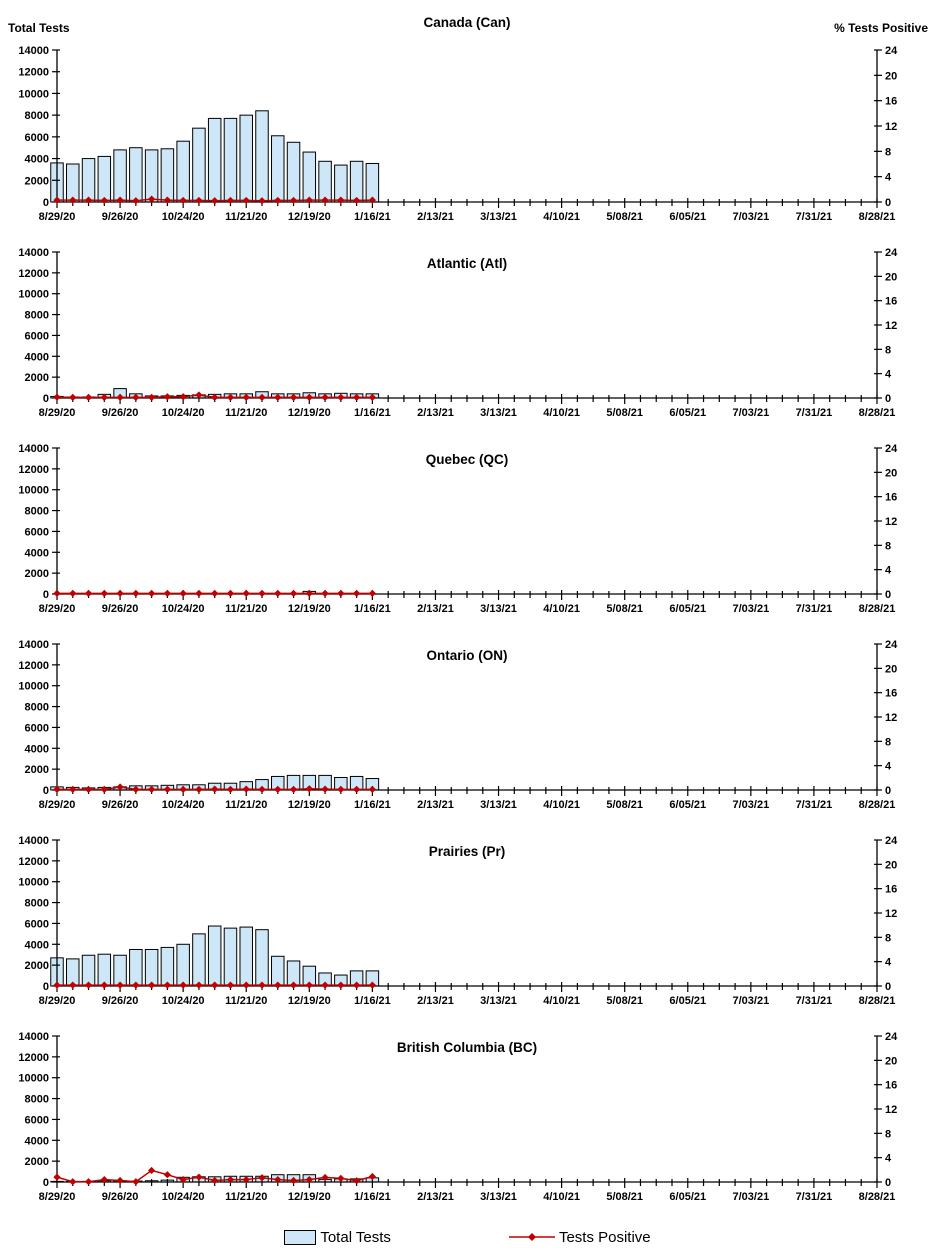 The image size is (935, 1256). What do you see at coordinates (561, 805) in the screenshot?
I see `x-tick-label: 4/10/21` at bounding box center [561, 805].